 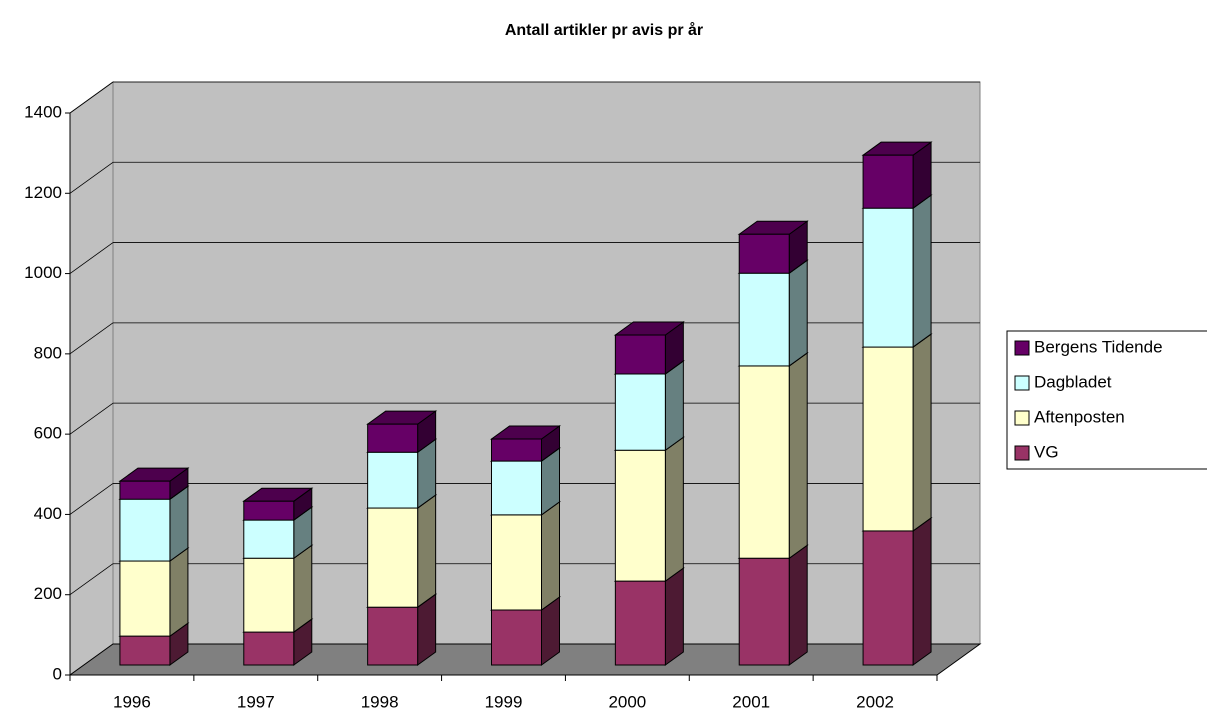 What do you see at coordinates (57, 673) in the screenshot?
I see `y-tick-label: 0` at bounding box center [57, 673].